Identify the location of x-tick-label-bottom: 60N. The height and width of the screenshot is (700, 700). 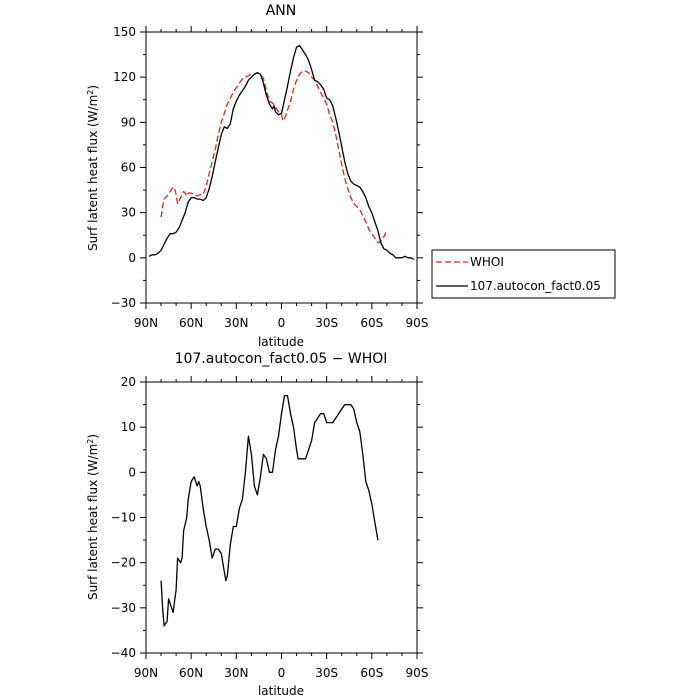
(191, 673).